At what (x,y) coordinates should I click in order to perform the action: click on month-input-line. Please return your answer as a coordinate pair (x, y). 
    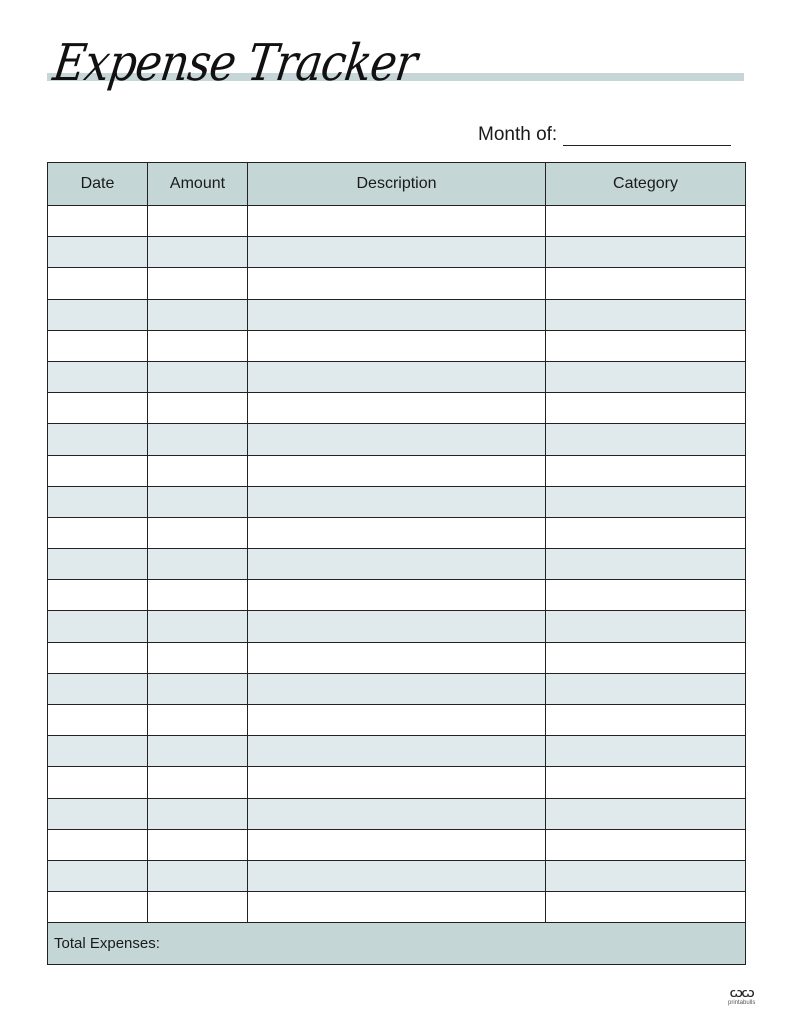
    Looking at the image, I should click on (647, 136).